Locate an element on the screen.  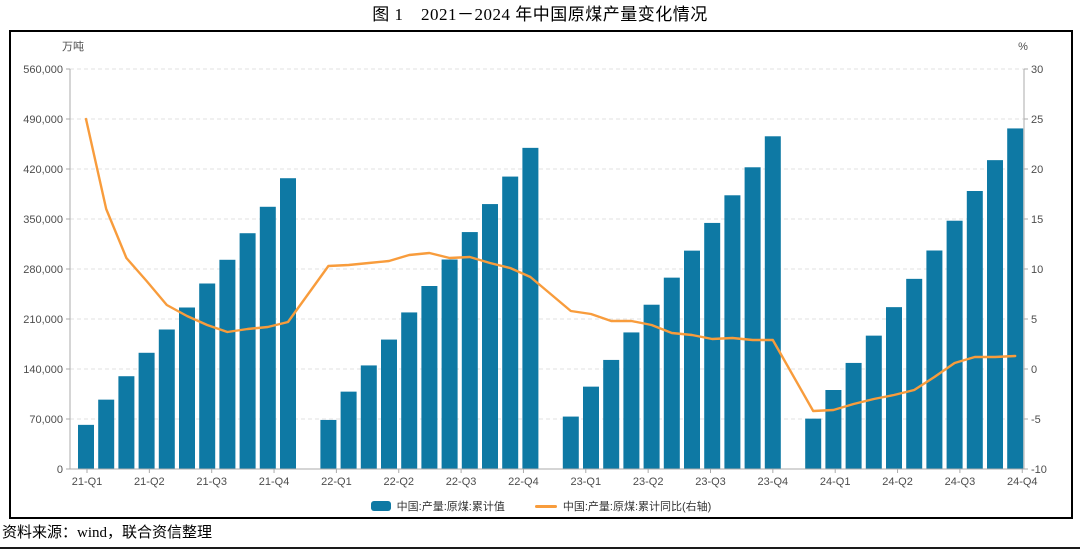
left-tick-label: 70,000 is located at coordinates (46, 420).